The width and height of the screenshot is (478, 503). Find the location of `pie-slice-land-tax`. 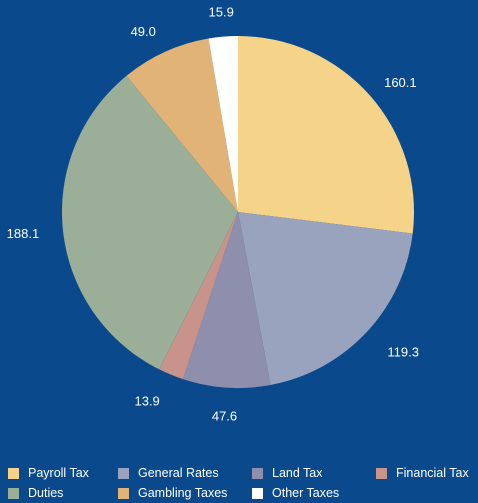

pie-slice-land-tax is located at coordinates (226, 300).